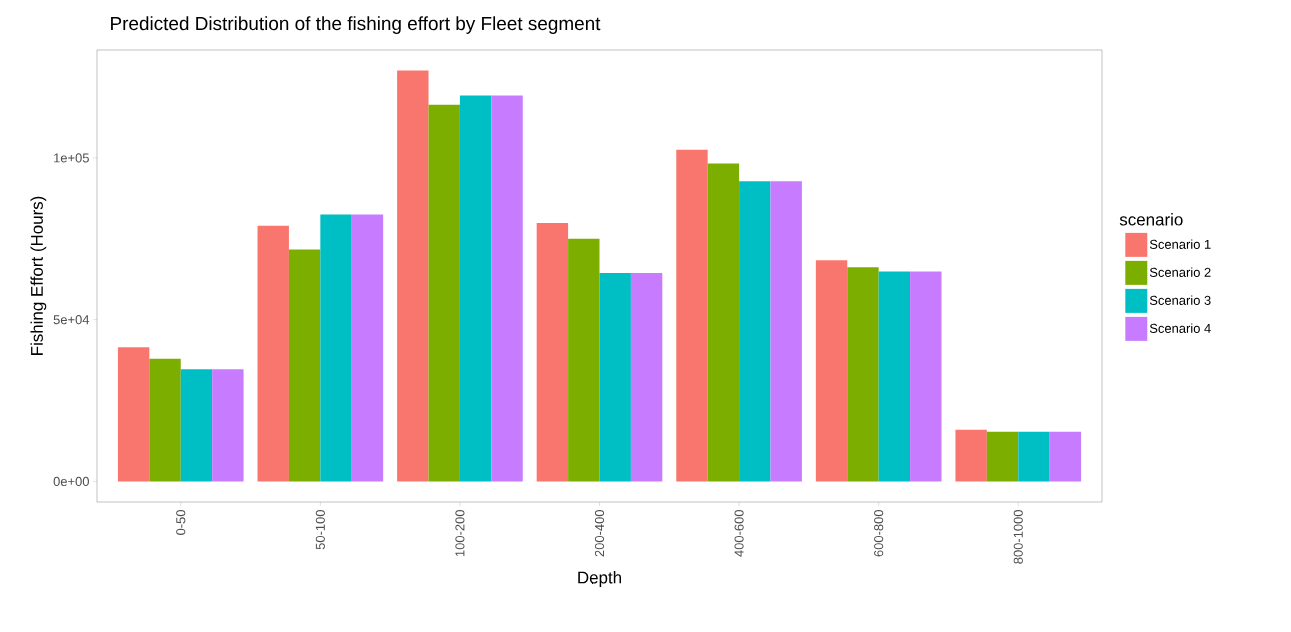 Image resolution: width=1291 pixels, height=632 pixels. I want to click on x-tick-label: 50-100, so click(320, 530).